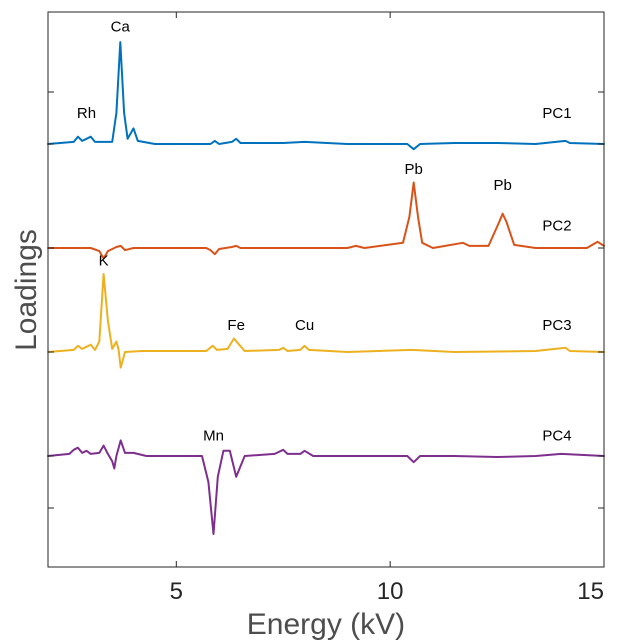  What do you see at coordinates (556, 225) in the screenshot?
I see `series-label: PC2` at bounding box center [556, 225].